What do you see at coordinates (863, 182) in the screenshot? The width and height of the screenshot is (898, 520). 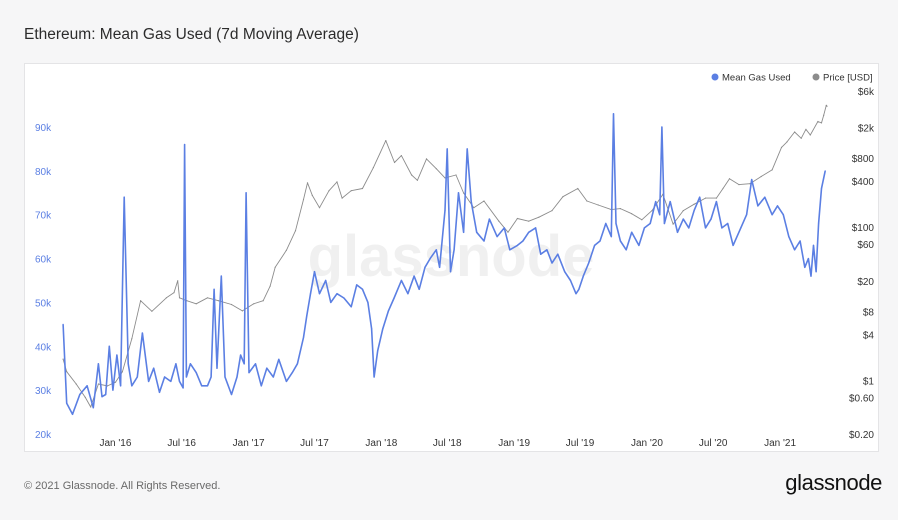 I see `y-right-tick-label: $400` at bounding box center [863, 182].